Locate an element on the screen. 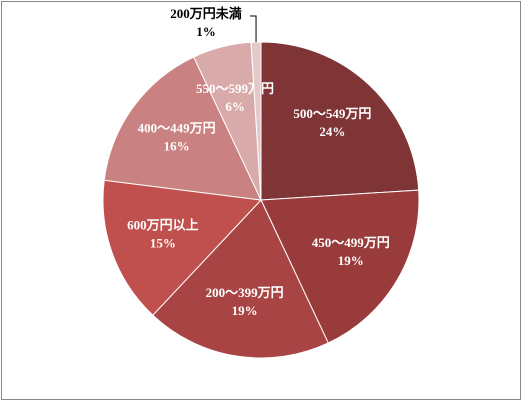  slice-label: 550～599万円 is located at coordinates (235, 88).